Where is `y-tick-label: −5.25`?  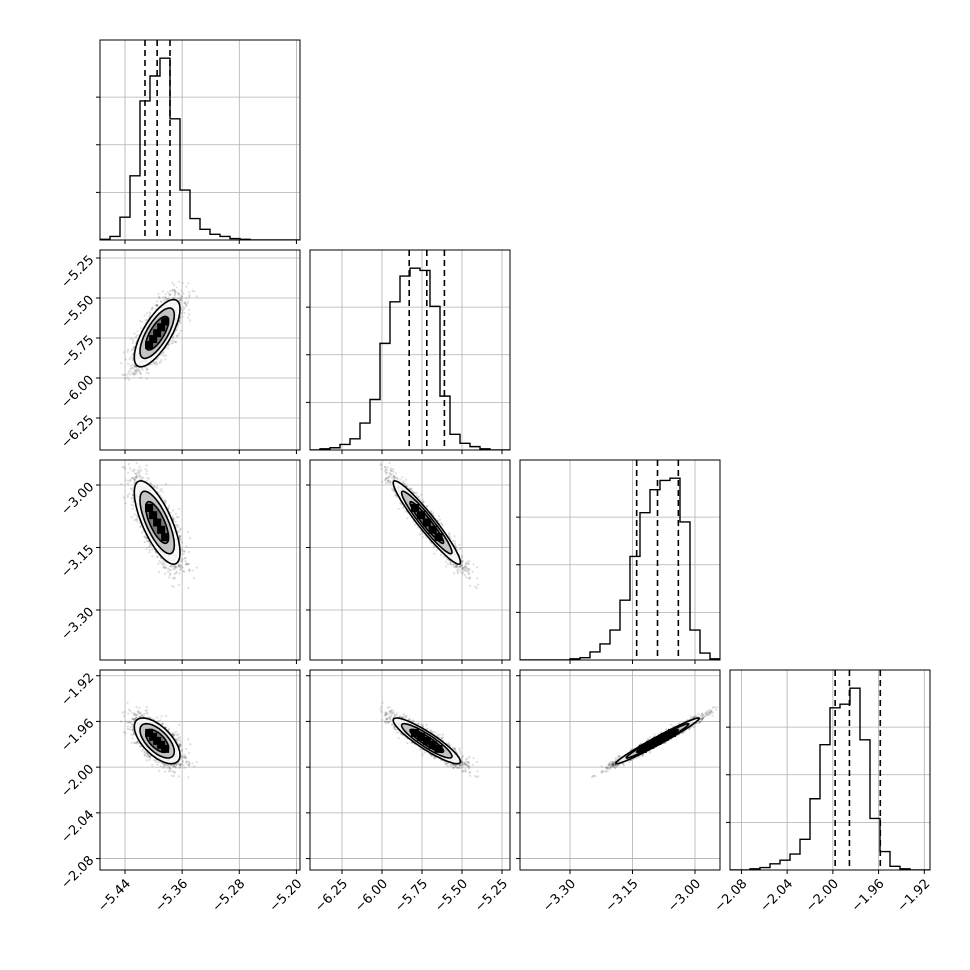
y-tick-label: −5.25 is located at coordinates (78, 272).